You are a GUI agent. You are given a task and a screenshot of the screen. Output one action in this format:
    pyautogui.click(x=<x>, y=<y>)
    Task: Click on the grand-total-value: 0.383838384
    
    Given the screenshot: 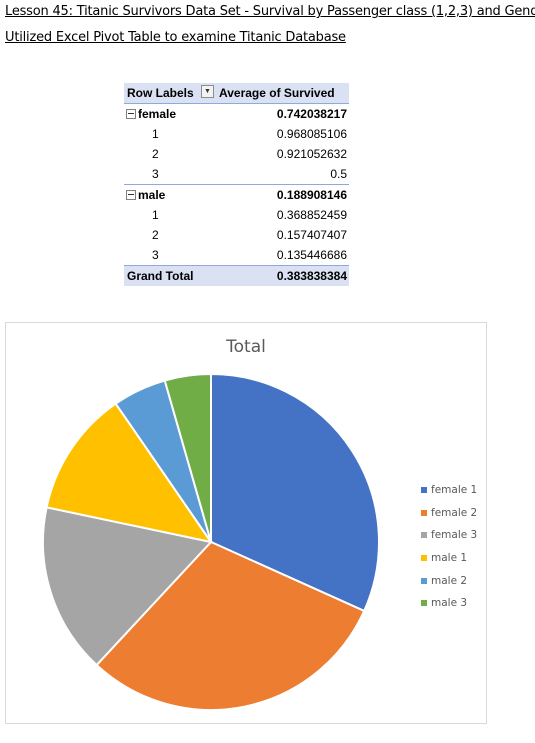 What is the action you would take?
    pyautogui.click(x=311, y=276)
    